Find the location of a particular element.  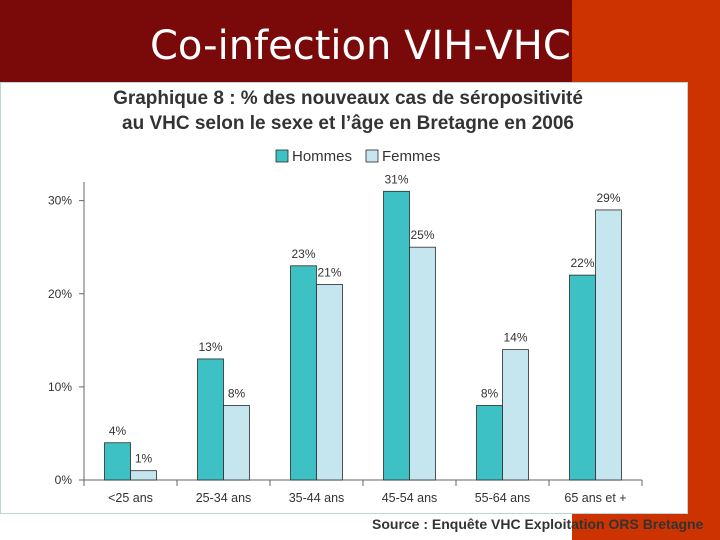

legend-swatch-femmes is located at coordinates (372, 156).